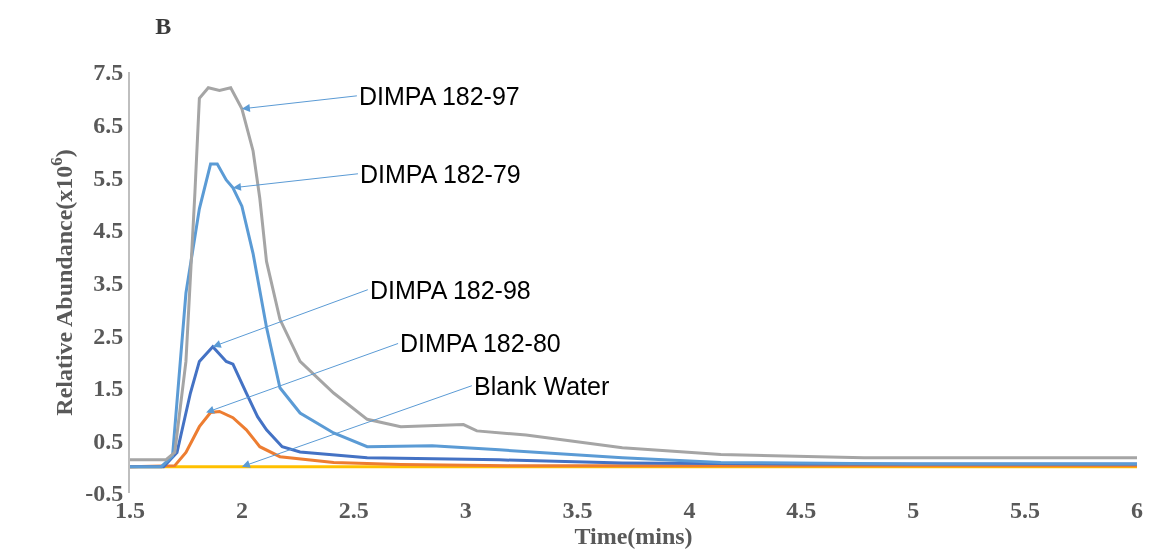  Describe the element at coordinates (465, 510) in the screenshot. I see `x-tick-label: 3` at that location.